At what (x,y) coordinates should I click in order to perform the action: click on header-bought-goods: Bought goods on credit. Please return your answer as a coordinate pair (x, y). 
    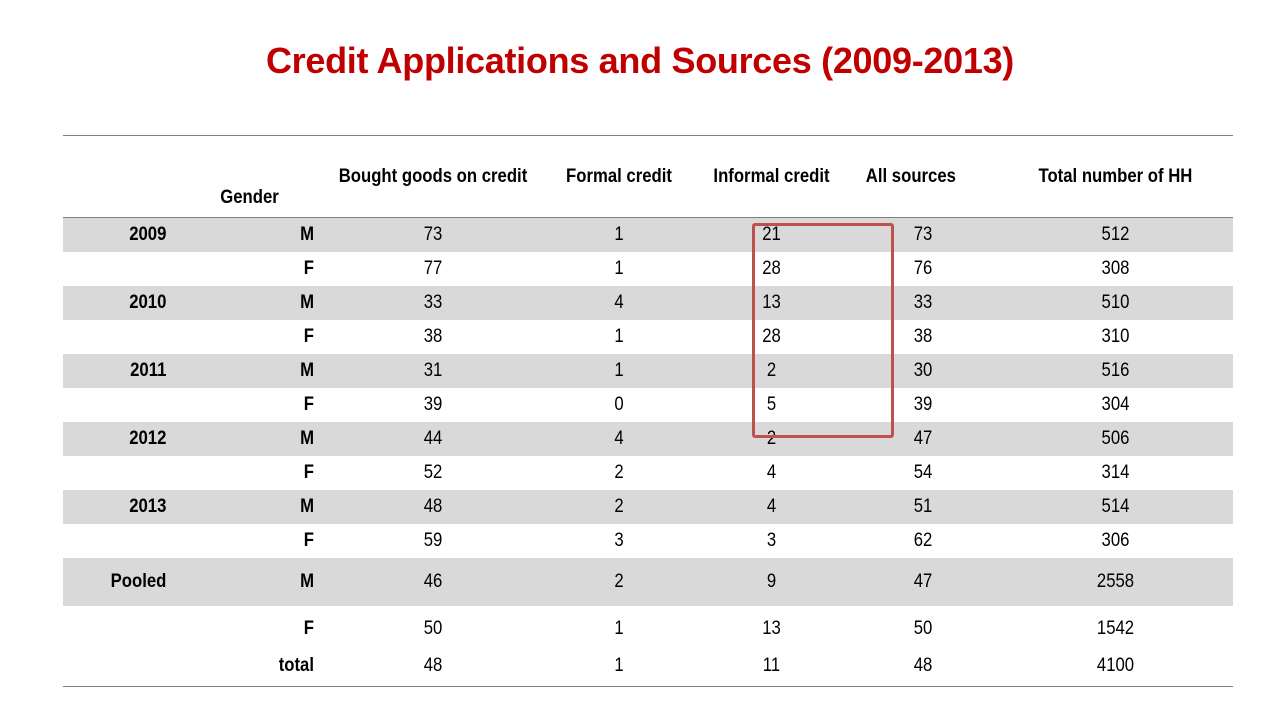
    Looking at the image, I should click on (433, 176).